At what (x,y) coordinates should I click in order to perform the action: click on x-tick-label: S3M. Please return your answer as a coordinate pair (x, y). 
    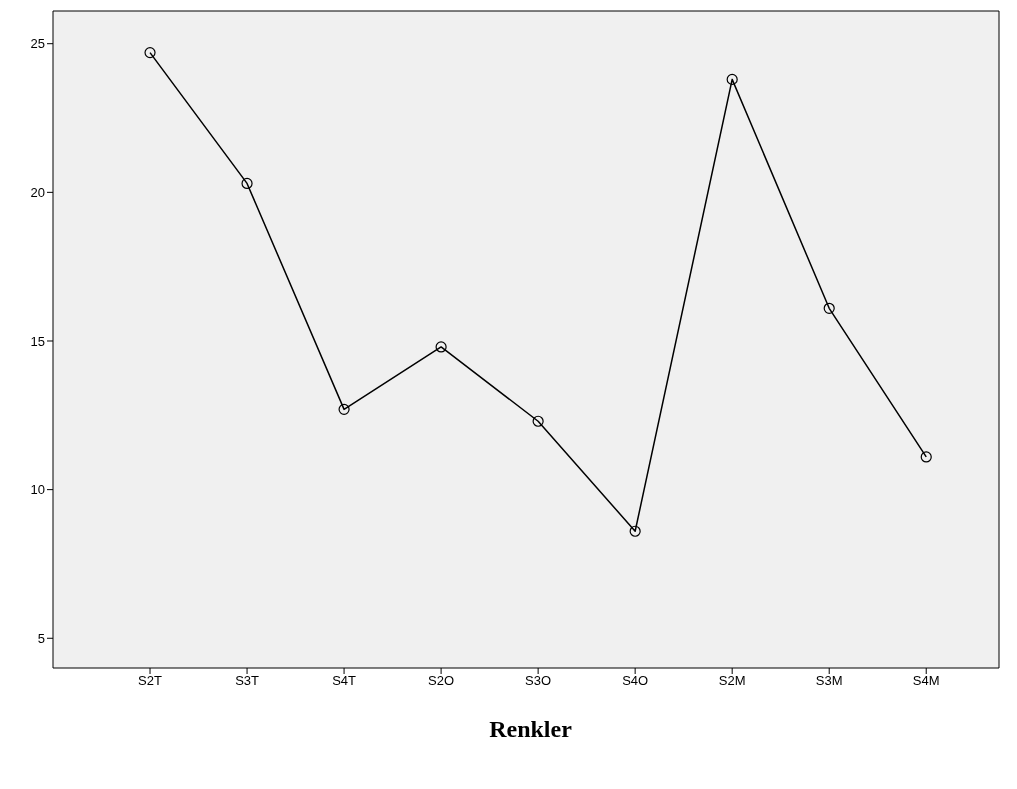
    Looking at the image, I should click on (829, 681).